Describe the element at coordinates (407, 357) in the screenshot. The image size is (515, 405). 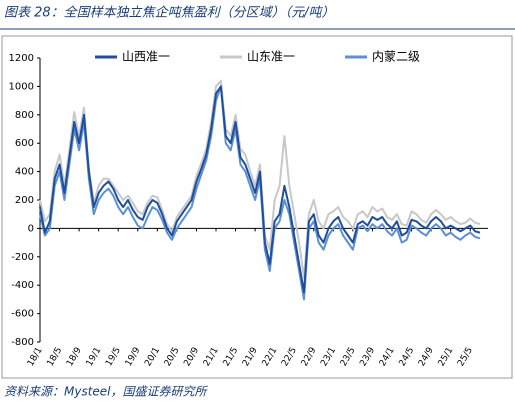
I see `x-tick-label: 24/5` at that location.